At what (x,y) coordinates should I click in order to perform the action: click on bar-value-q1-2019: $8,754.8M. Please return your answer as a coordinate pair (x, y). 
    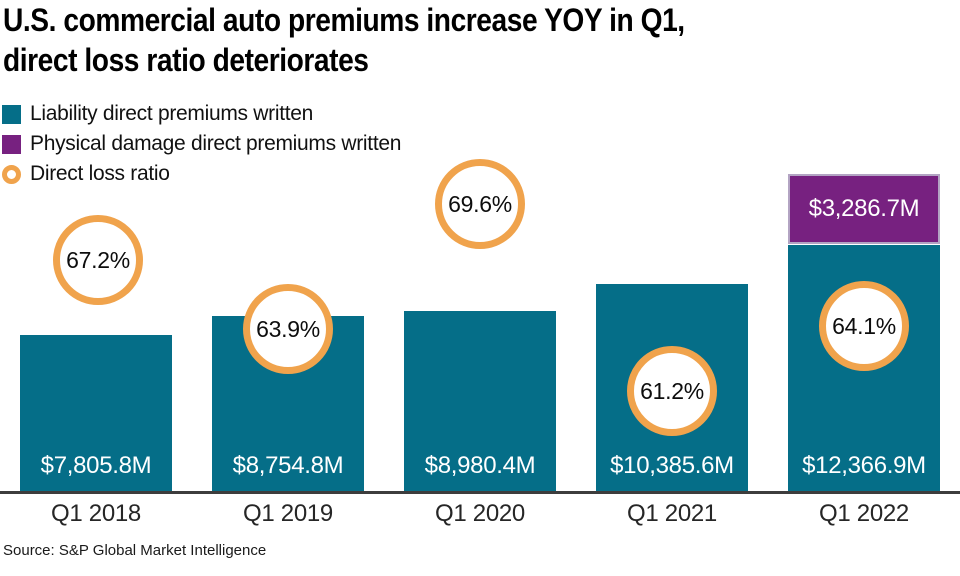
    Looking at the image, I should click on (288, 465).